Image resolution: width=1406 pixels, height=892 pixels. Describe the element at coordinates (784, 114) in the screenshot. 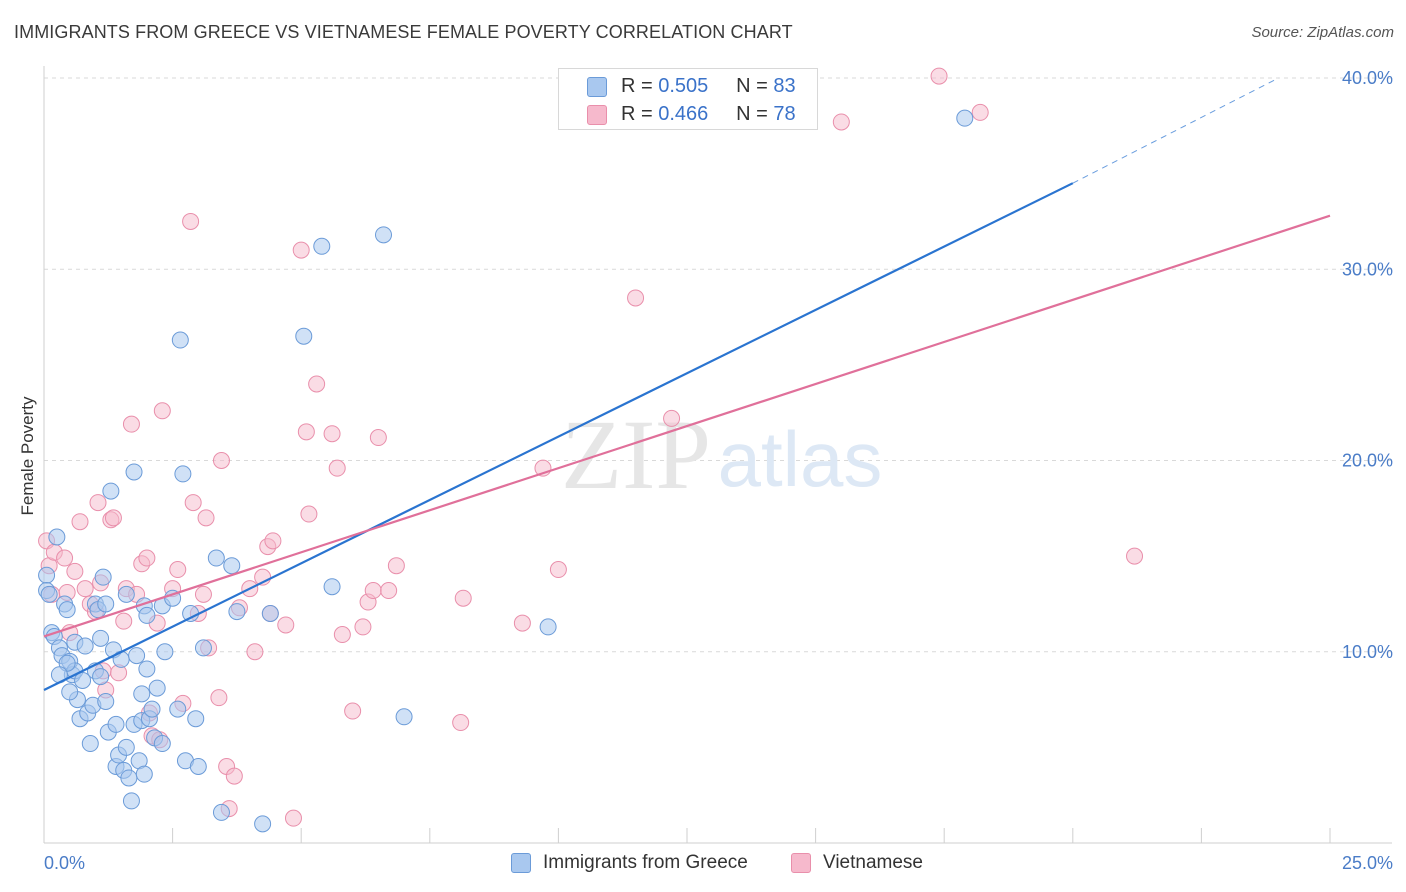

I see `legend-n-value: 78` at that location.